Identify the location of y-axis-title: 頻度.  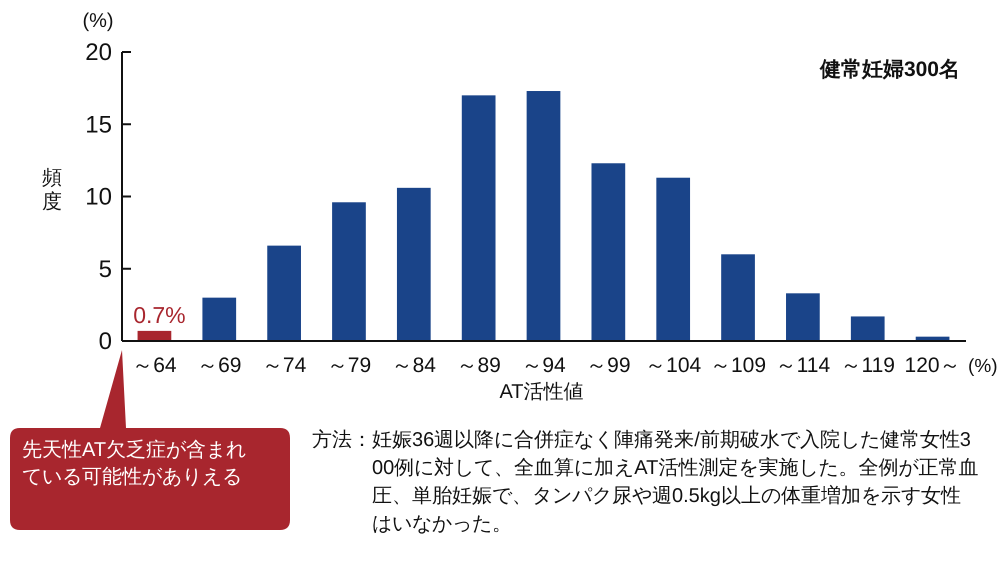
(52, 190).